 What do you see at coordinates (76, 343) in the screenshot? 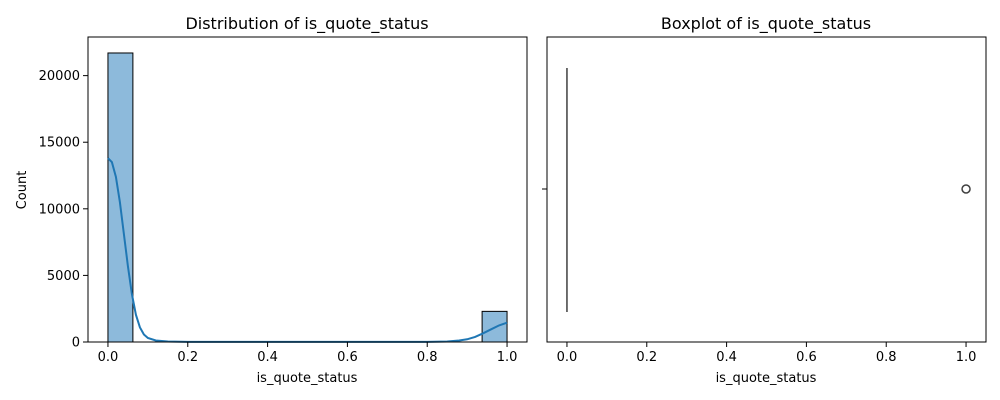
I see `y-tick-label: 0` at bounding box center [76, 343].